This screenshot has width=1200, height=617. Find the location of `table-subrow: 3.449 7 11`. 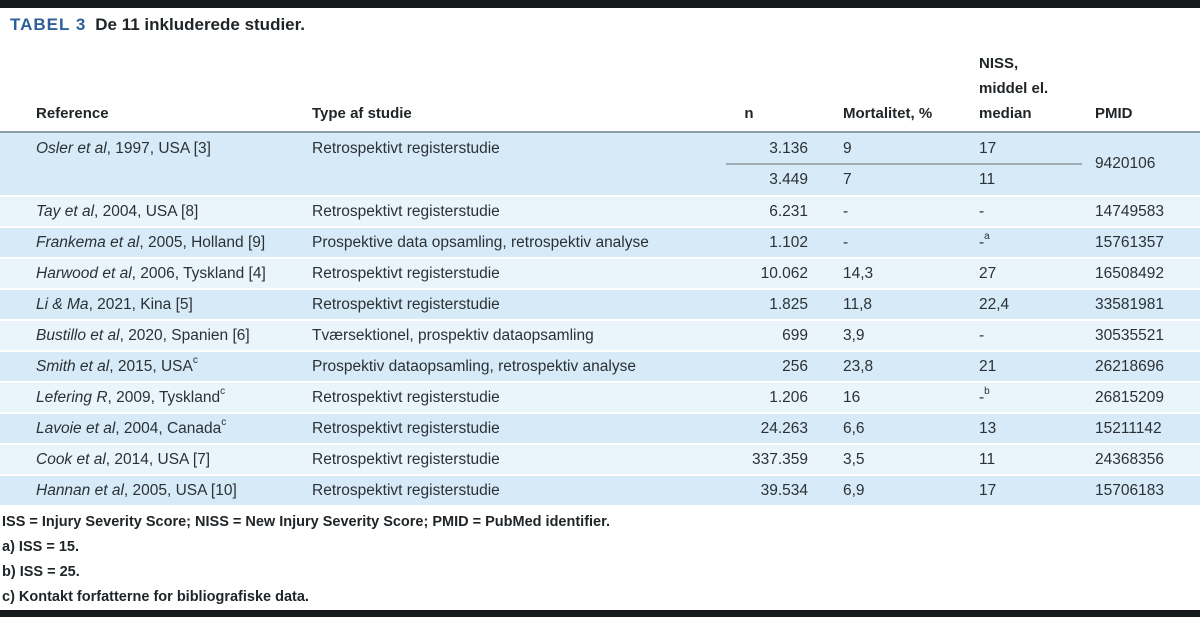

table-subrow: 3.449 7 11 is located at coordinates (600, 179).